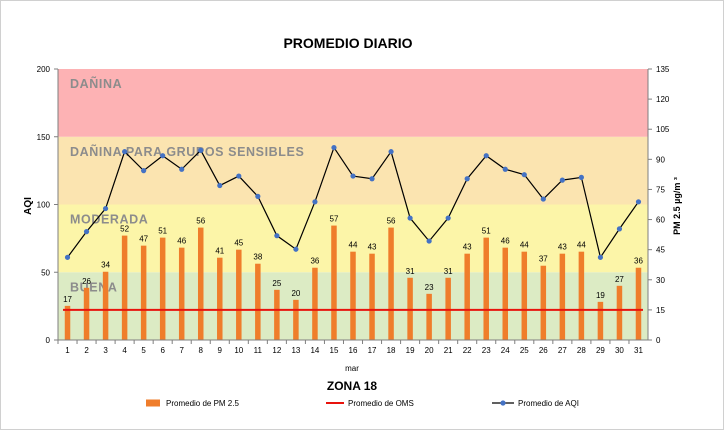 The width and height of the screenshot is (724, 435). Describe the element at coordinates (295, 350) in the screenshot. I see `x-tick-13: 13` at that location.